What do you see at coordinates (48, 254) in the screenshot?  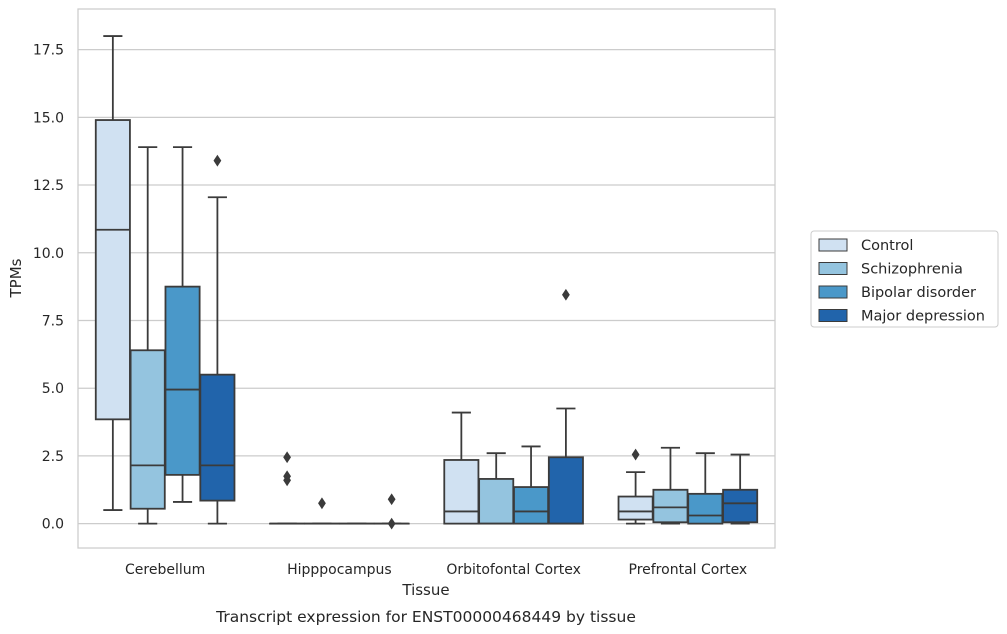 I see `y-tick-label: 10.0` at bounding box center [48, 254].